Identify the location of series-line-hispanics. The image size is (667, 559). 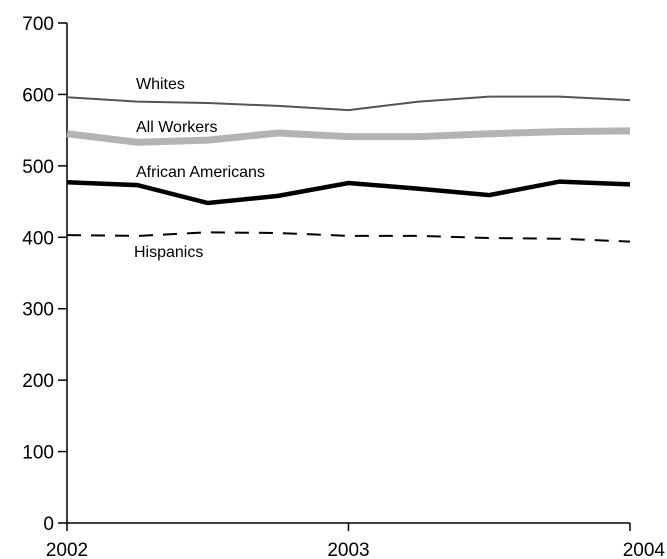
(348, 237).